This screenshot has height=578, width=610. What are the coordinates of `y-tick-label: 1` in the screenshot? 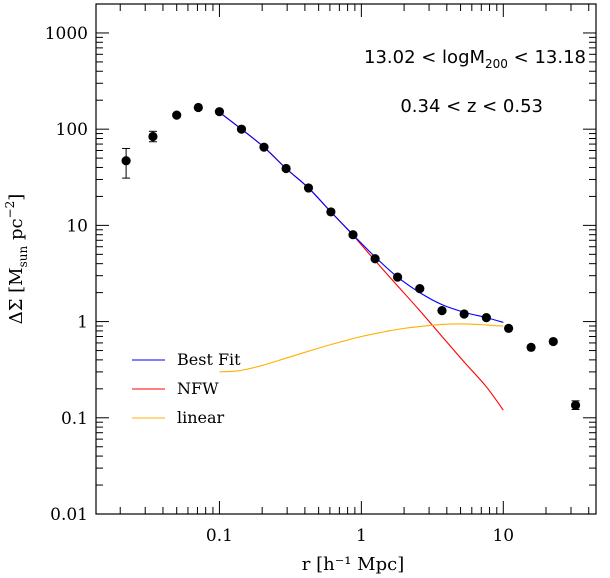 It's located at (82, 323).